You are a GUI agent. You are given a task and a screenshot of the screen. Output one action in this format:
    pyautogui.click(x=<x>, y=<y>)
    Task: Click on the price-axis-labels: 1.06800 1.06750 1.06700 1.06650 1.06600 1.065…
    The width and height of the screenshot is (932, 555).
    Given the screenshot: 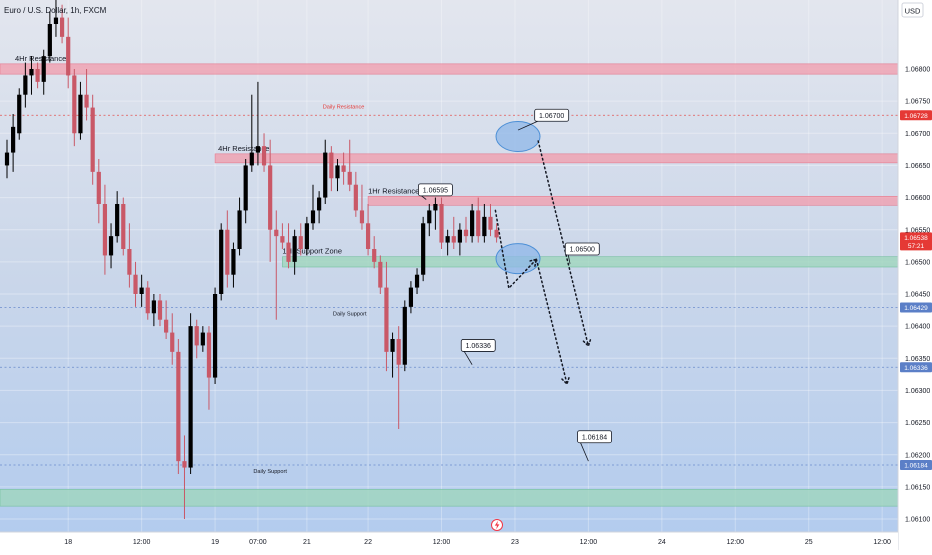 What is the action you would take?
    pyautogui.click(x=917, y=295)
    